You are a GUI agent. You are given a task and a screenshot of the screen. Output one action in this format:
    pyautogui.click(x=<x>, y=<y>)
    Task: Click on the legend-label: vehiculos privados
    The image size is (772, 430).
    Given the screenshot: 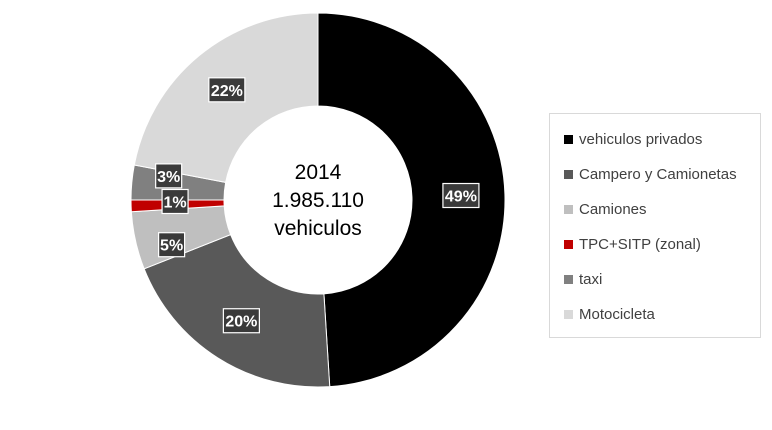 What is the action you would take?
    pyautogui.click(x=641, y=139)
    